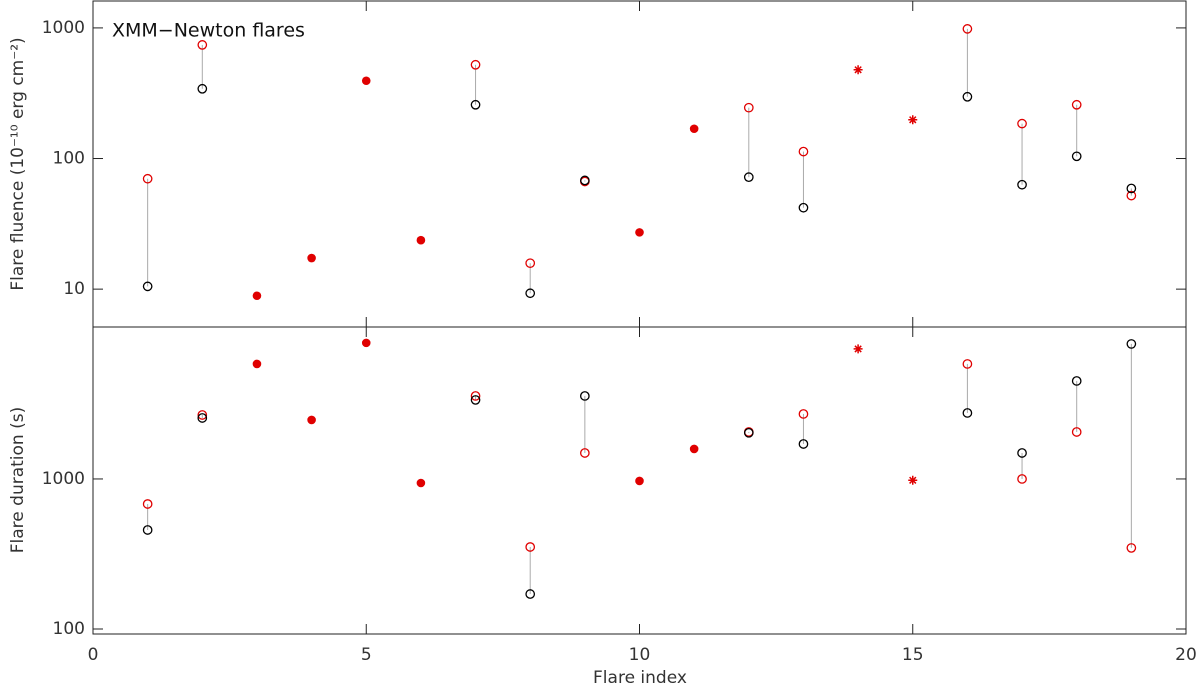  Describe the element at coordinates (366, 655) in the screenshot. I see `x-tick-label: 5` at that location.